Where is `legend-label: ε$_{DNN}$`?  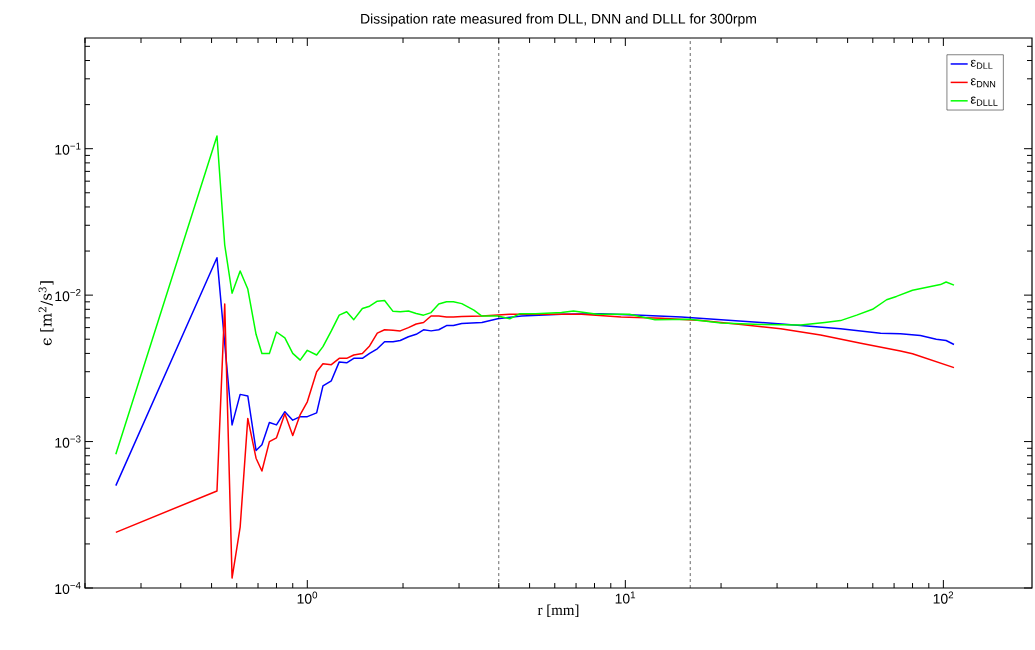
legend-label: ε$_{DNN}$ is located at coordinates (983, 83).